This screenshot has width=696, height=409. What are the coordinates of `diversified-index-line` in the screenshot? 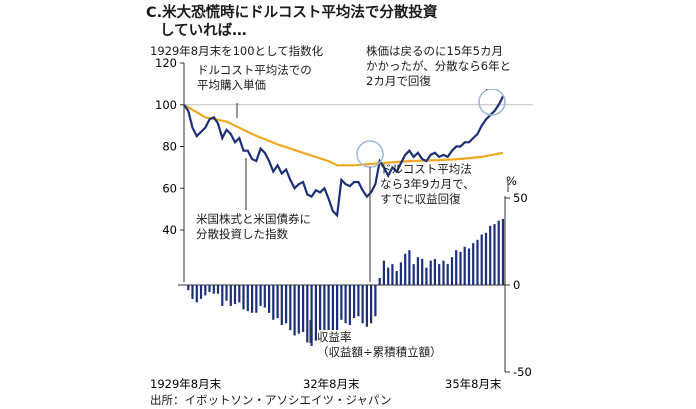 It's located at (343, 156).